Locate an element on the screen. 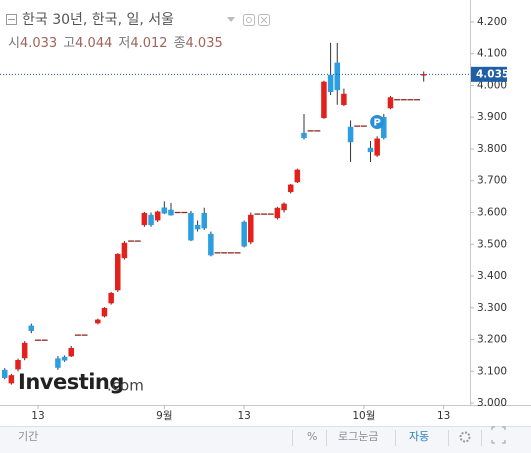 The width and height of the screenshot is (531, 453). toolbar-bg is located at coordinates (265, 439).